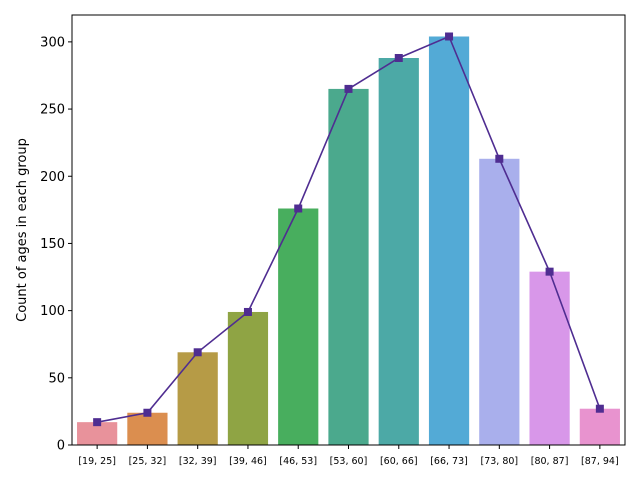  What do you see at coordinates (349, 461) in the screenshot?
I see `x-tick-label-5: [53, 60]` at bounding box center [349, 461].